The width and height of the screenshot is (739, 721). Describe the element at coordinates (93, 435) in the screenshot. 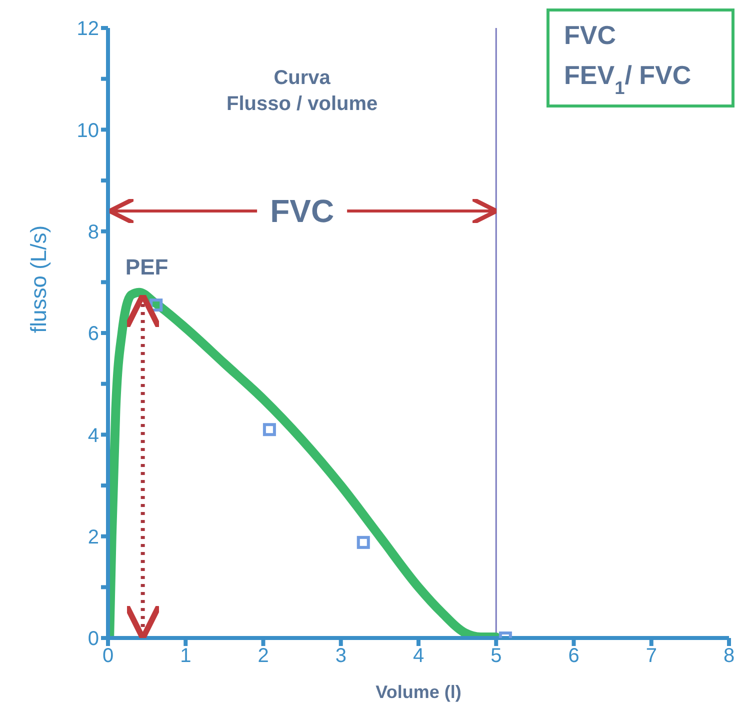

I see `y-tick-label: 4` at that location.